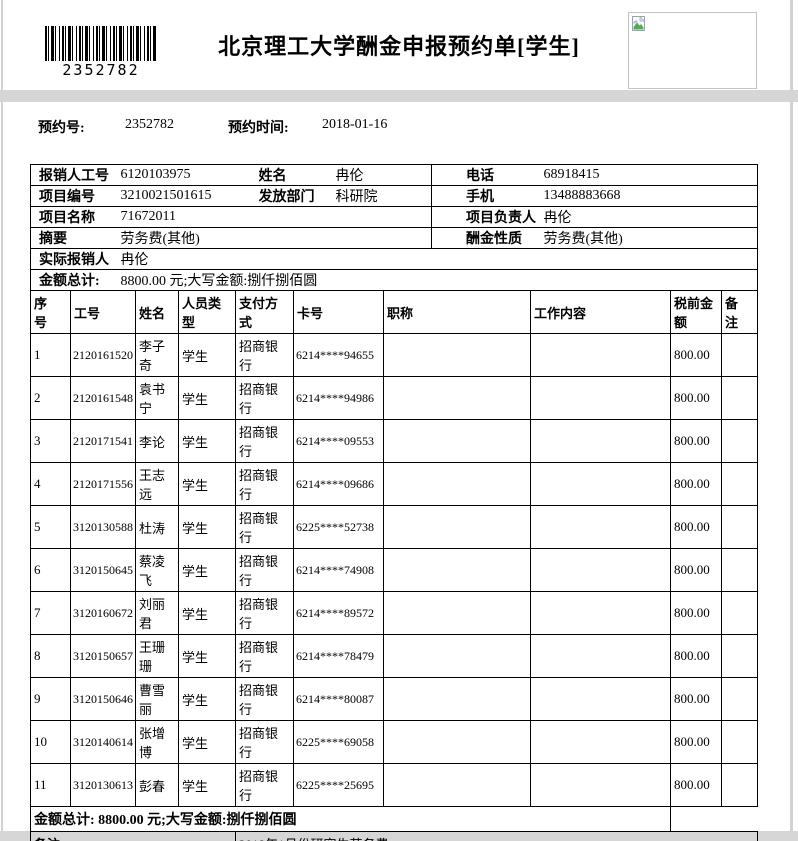  What do you see at coordinates (439, 259) in the screenshot?
I see `info-value: 冉伦` at bounding box center [439, 259].